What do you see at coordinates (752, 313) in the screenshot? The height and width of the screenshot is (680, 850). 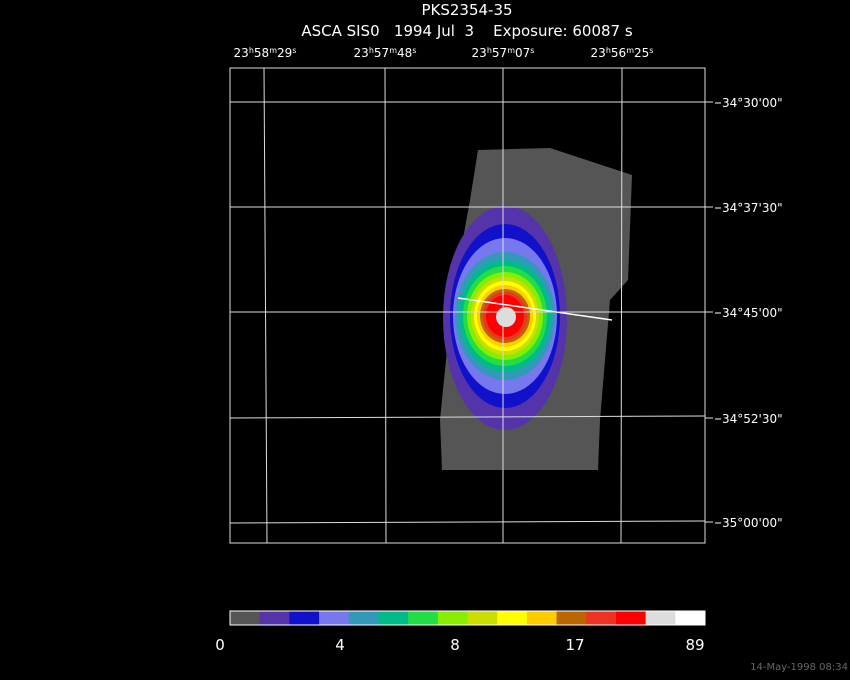 I see `dec-label: 34°45'00"` at bounding box center [752, 313].